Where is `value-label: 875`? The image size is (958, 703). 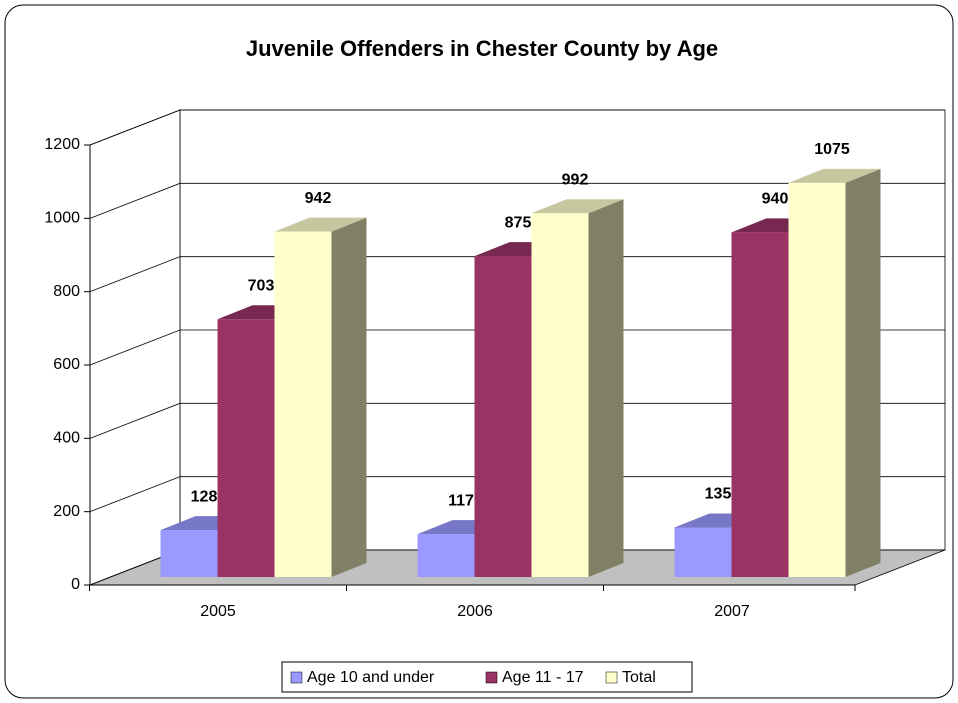
value-label: 875 is located at coordinates (518, 222).